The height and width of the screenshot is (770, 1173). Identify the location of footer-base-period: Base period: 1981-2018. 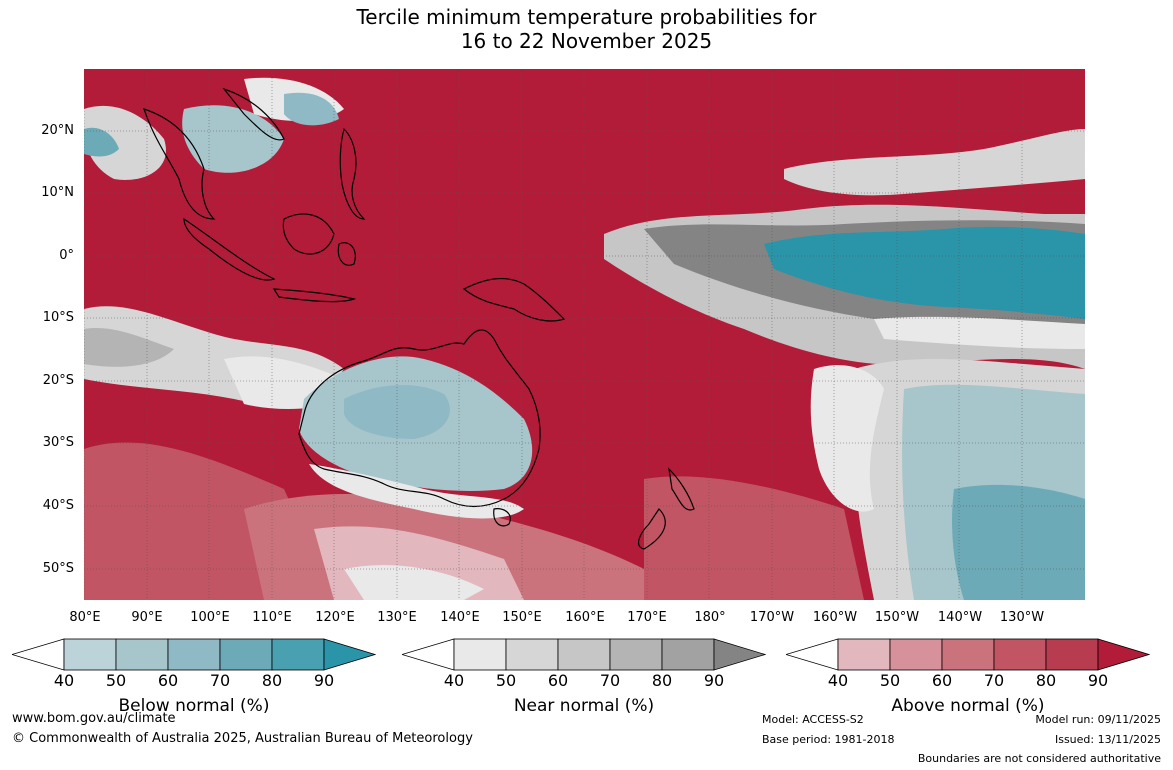
(828, 739).